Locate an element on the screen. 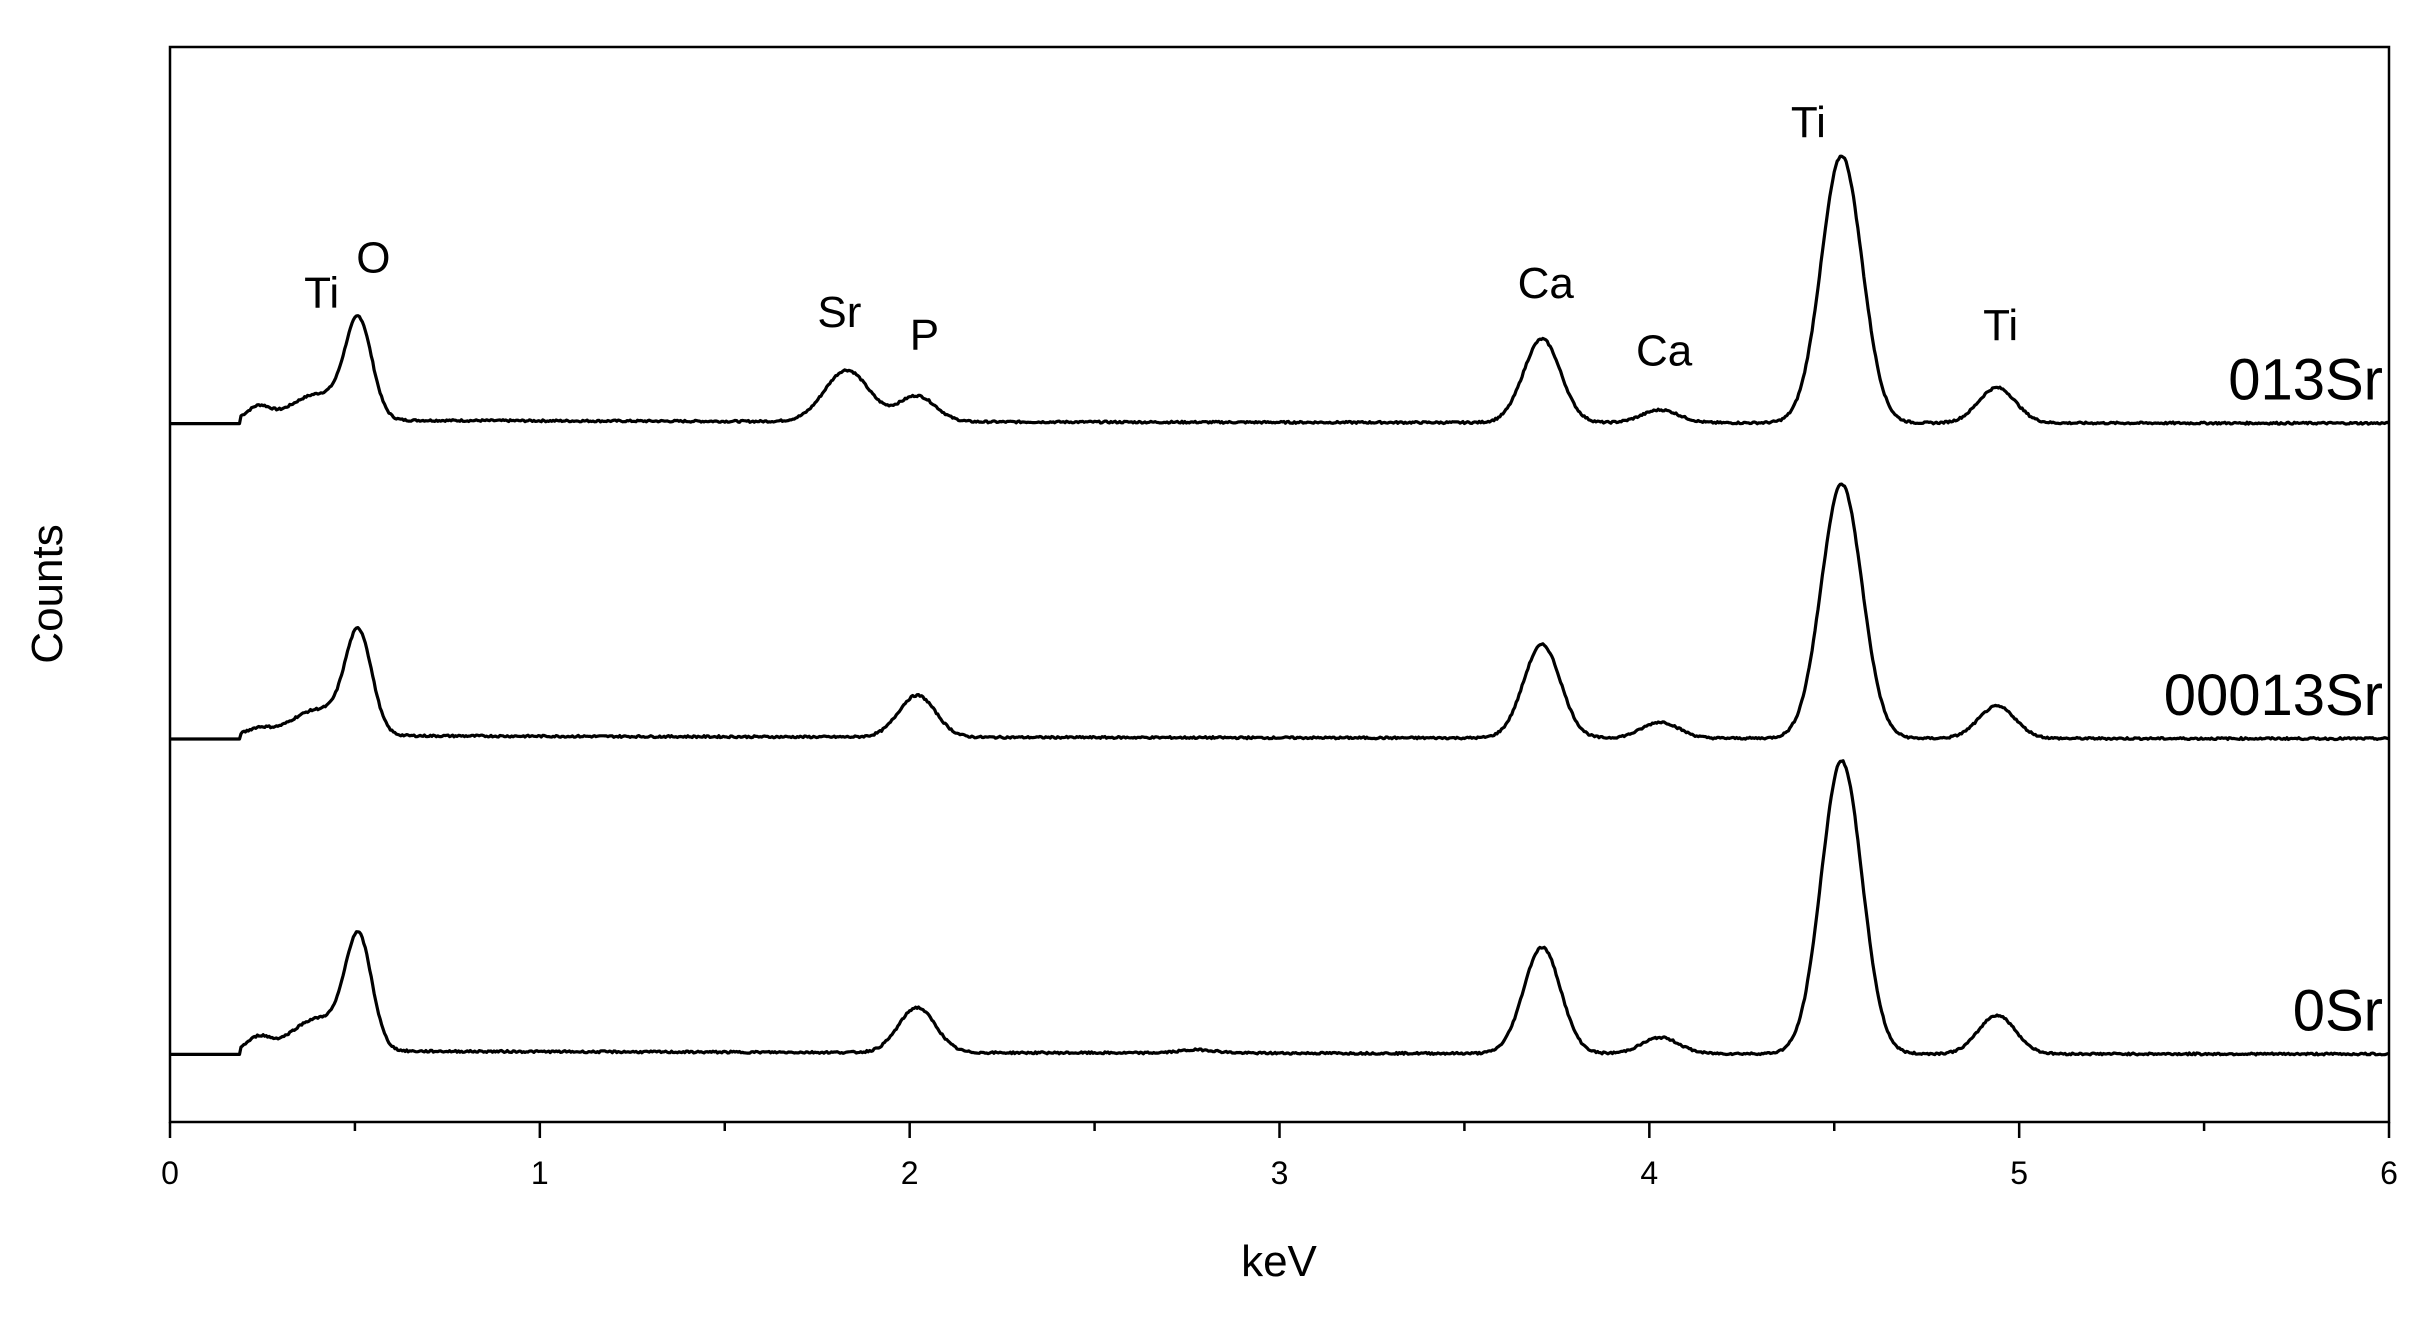 This screenshot has width=2433, height=1331. peak-label: Sr is located at coordinates (839, 312).